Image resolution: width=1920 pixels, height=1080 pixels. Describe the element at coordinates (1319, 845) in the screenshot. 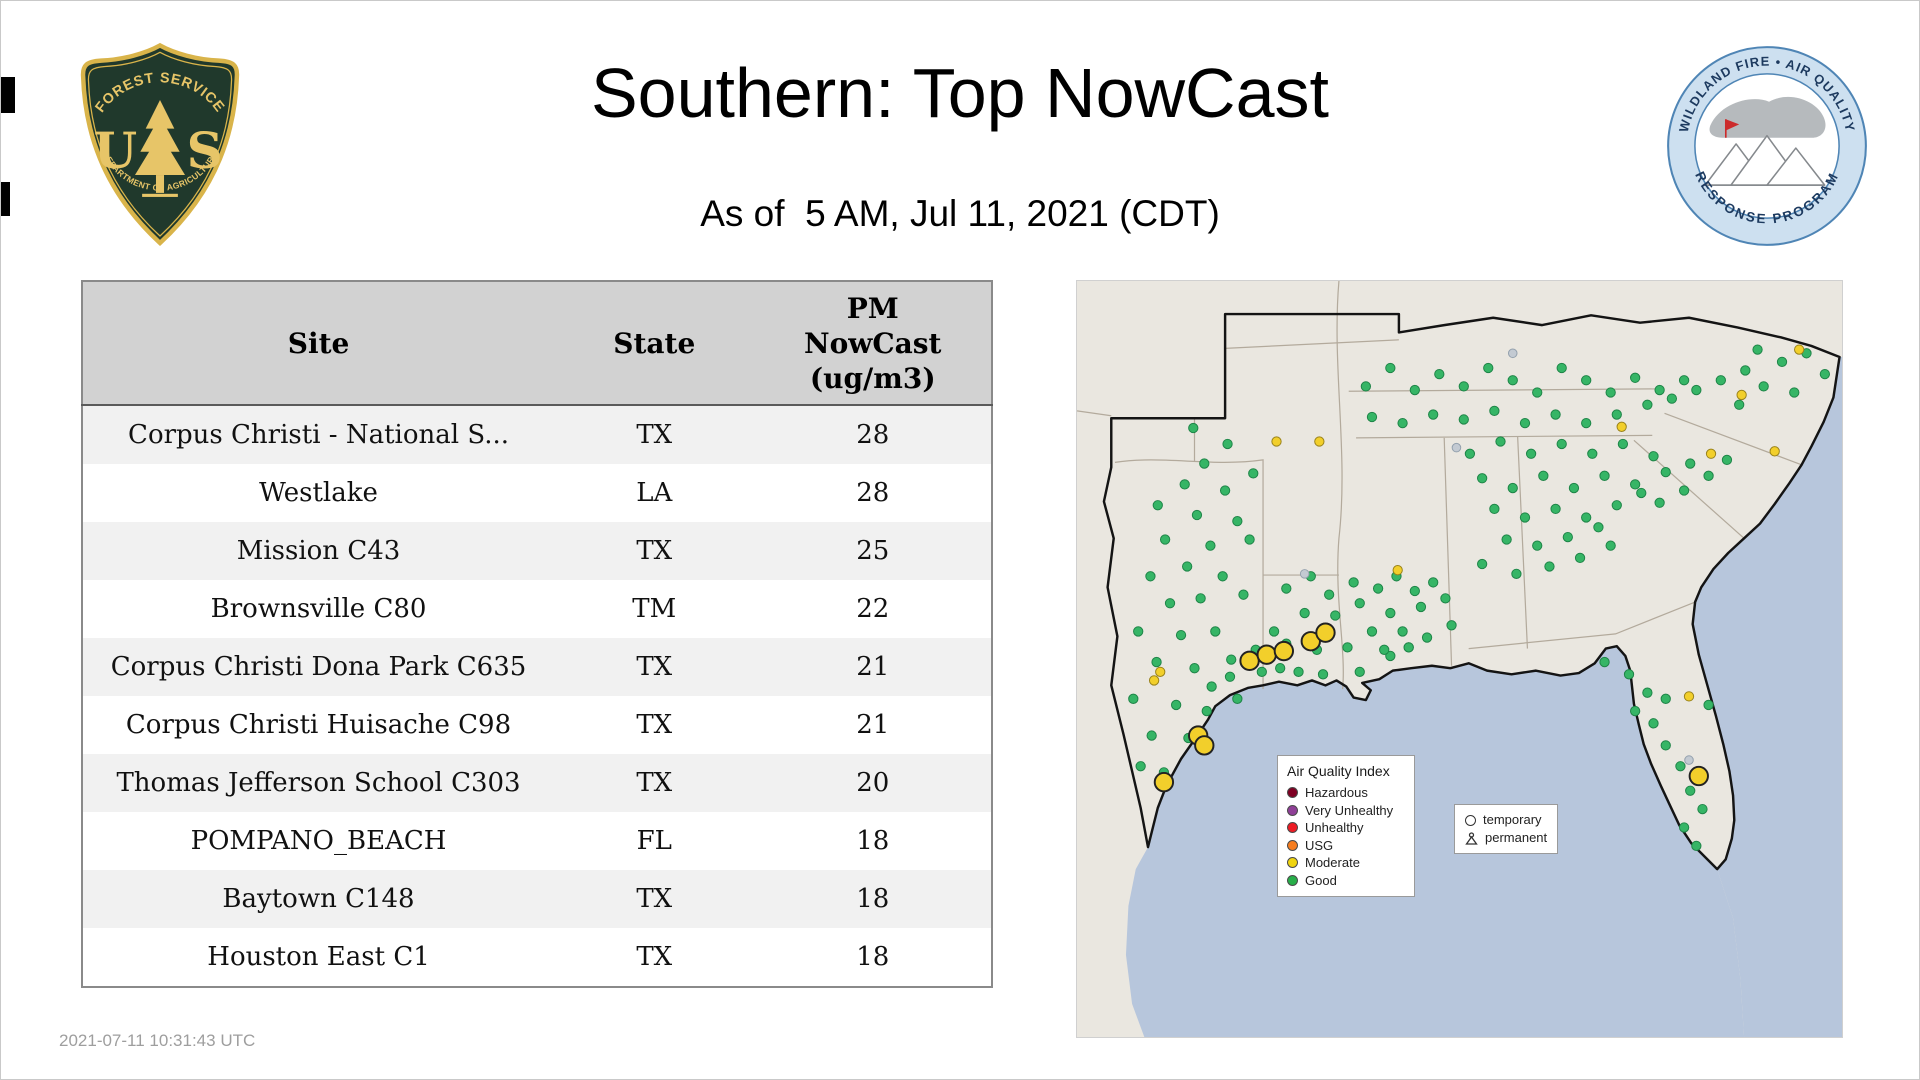

I see `aqi-legend-label: USG` at that location.